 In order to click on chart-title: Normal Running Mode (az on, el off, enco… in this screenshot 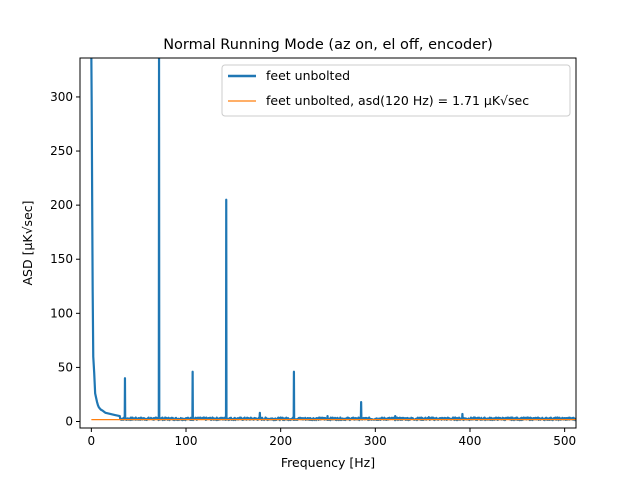, I will do `click(328, 45)`.